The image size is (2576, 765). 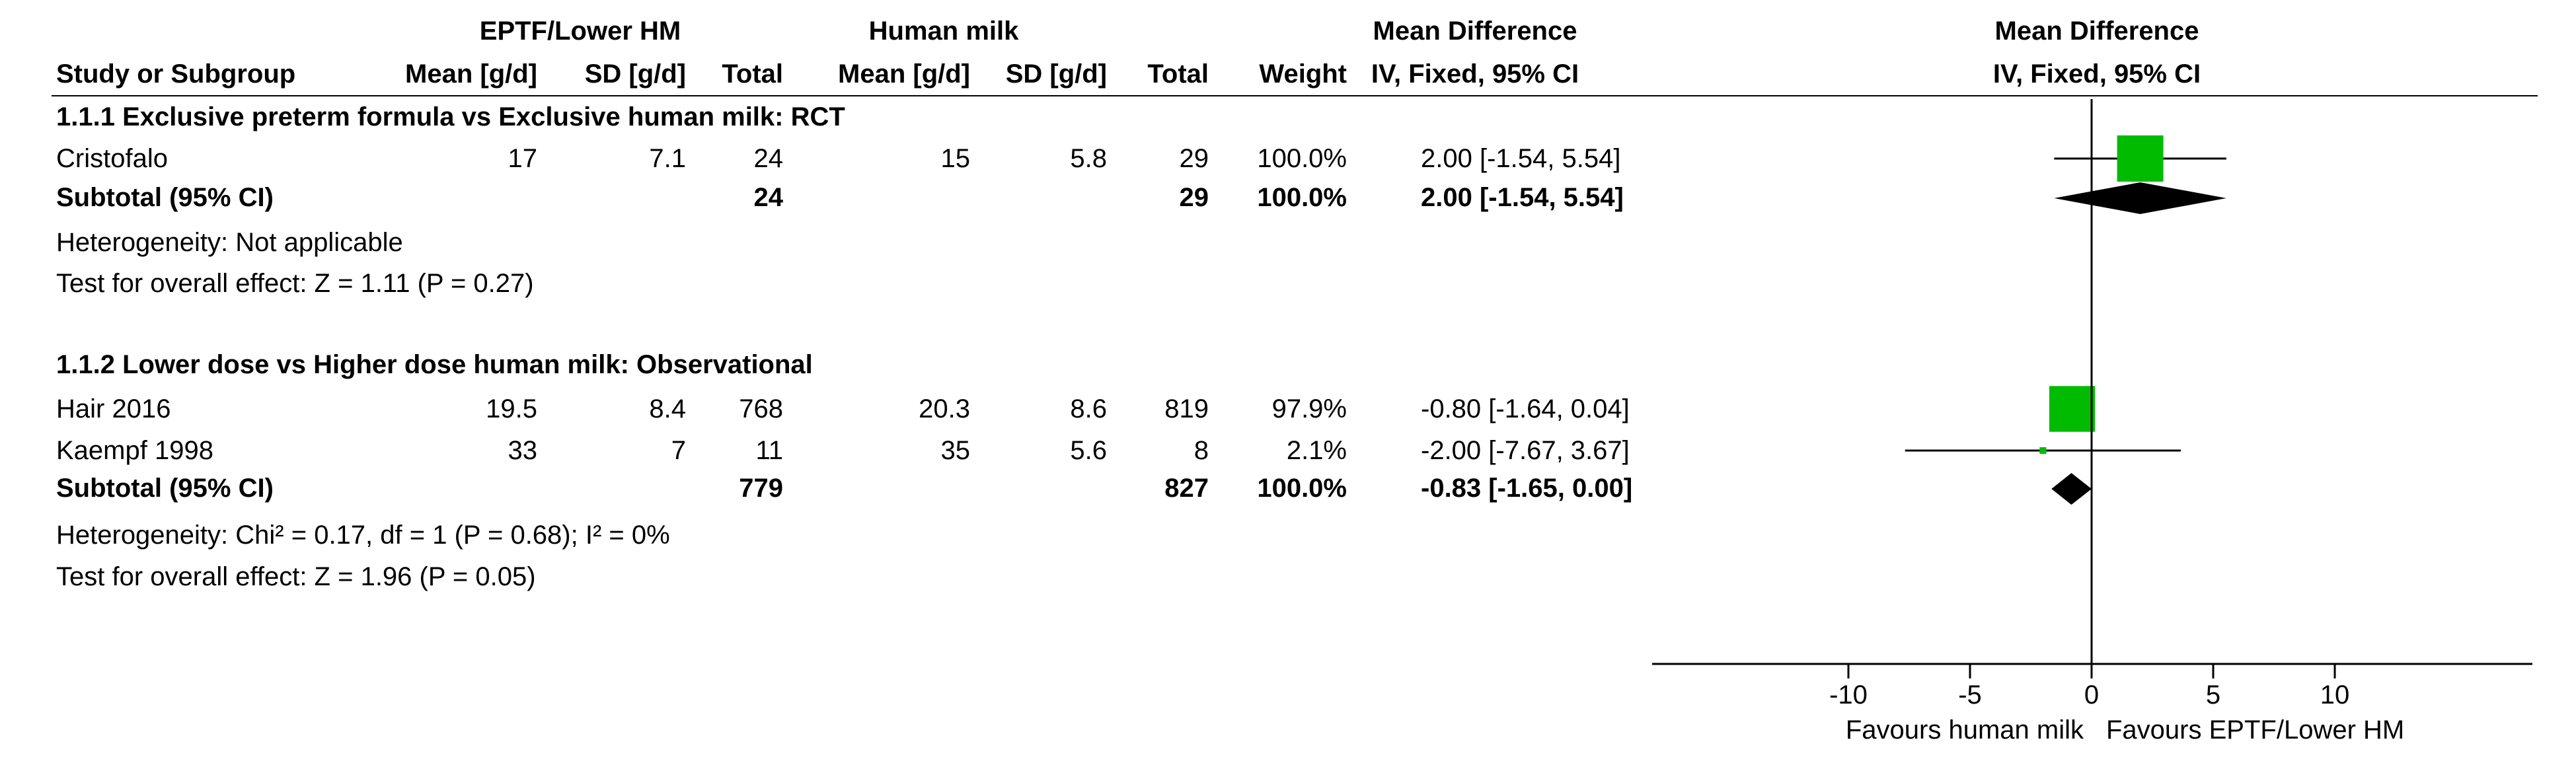 I want to click on header-col-total-c: Total, so click(x=1178, y=74).